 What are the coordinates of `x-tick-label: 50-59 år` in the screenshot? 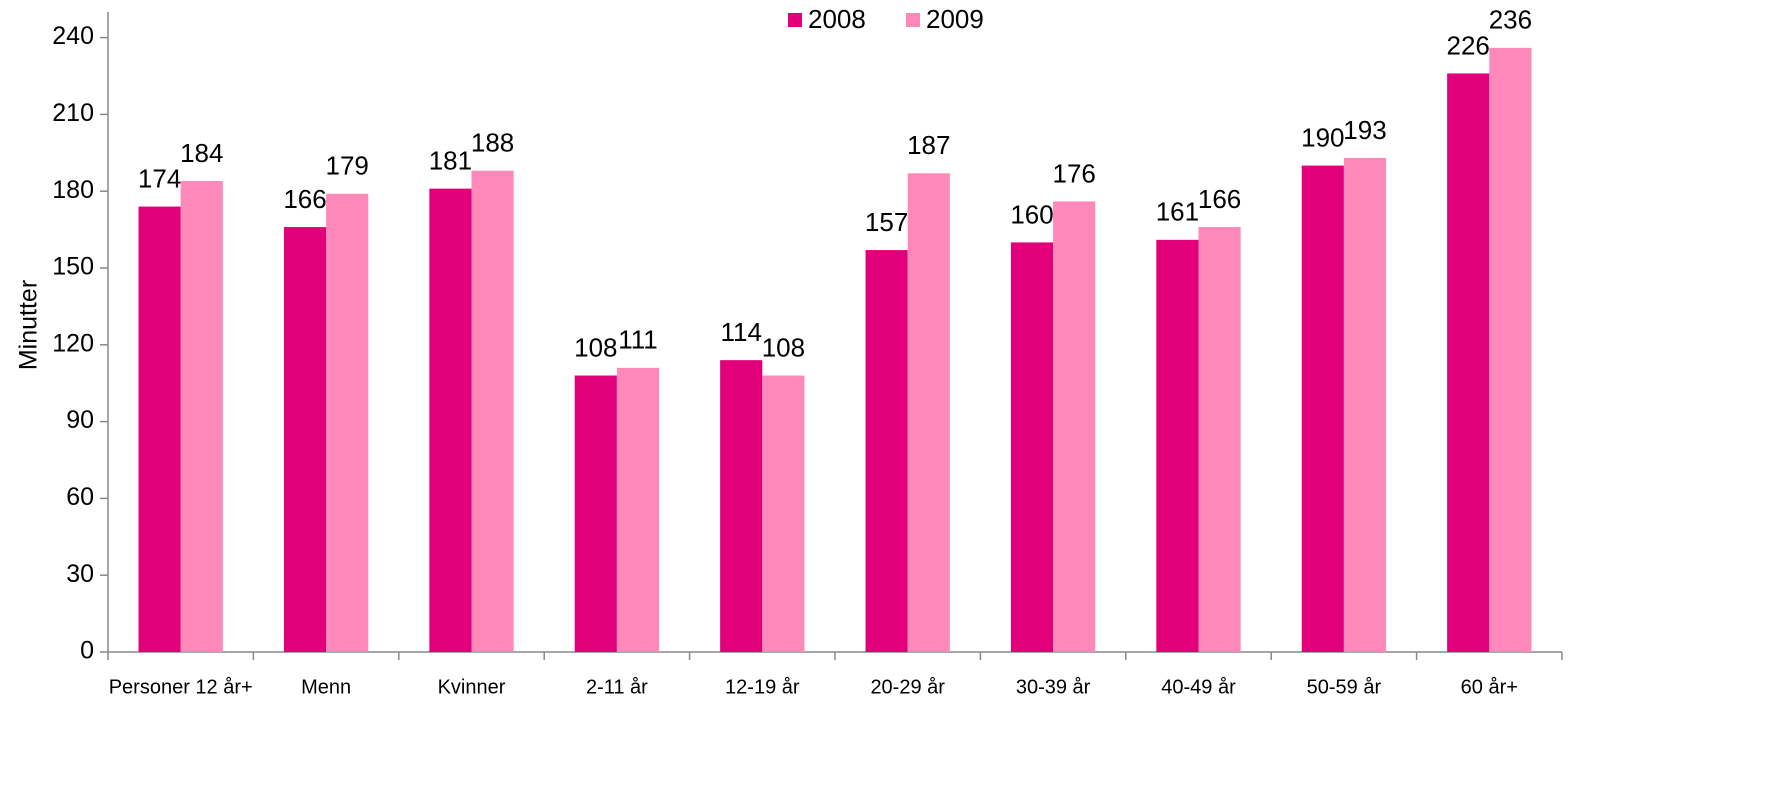 It's located at (1344, 687).